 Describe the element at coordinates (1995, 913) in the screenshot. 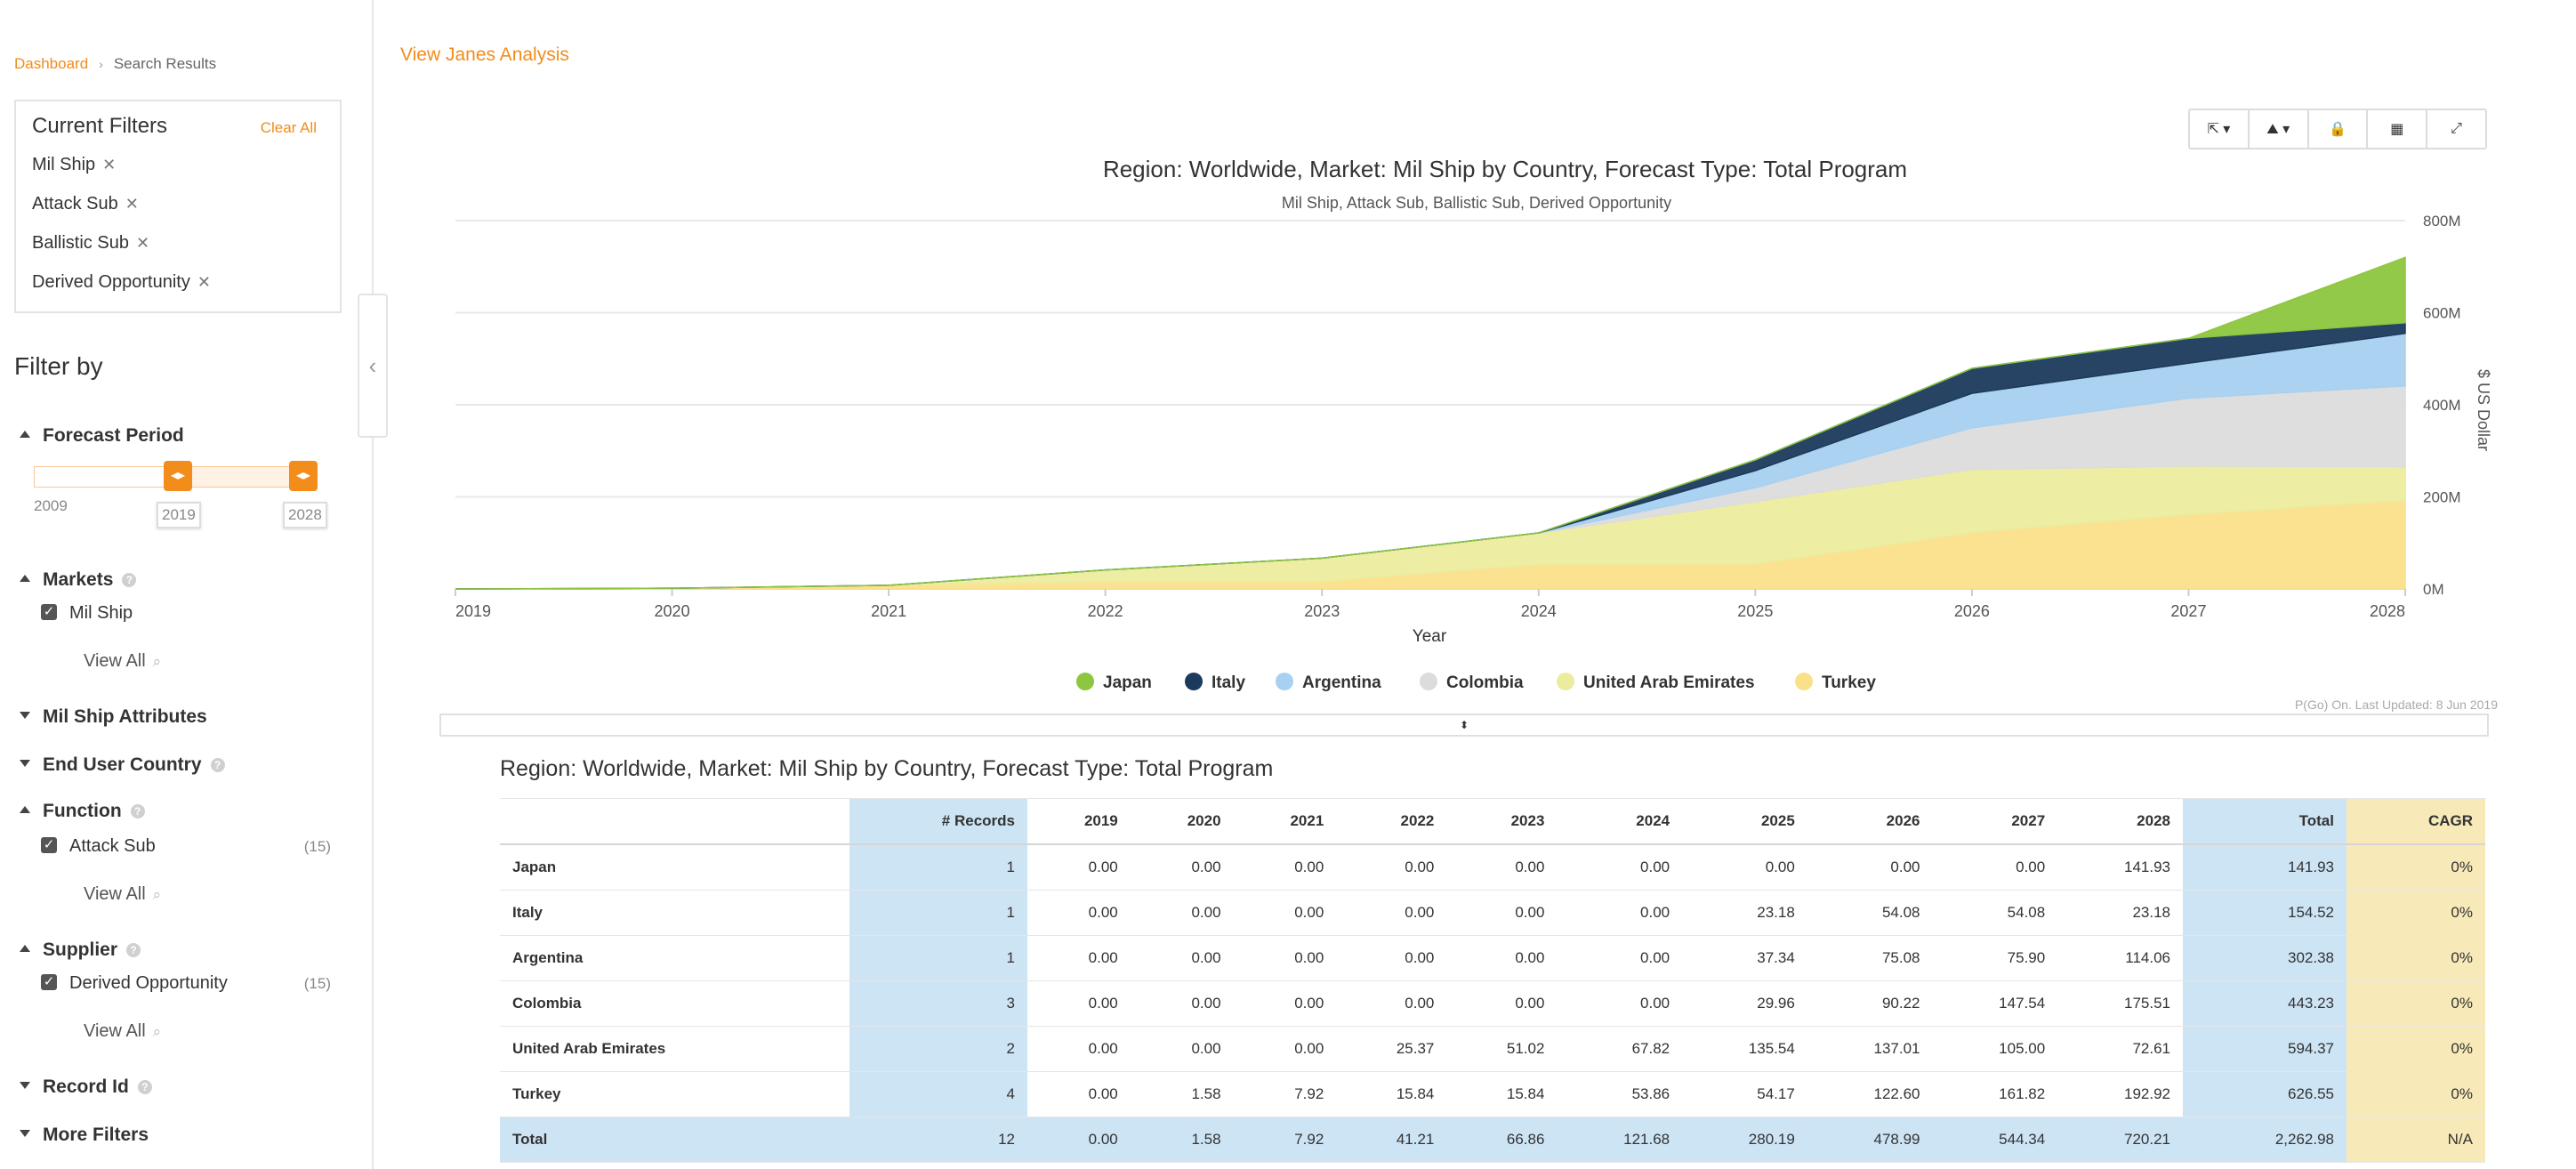

I see `table-cell: 54.08` at that location.